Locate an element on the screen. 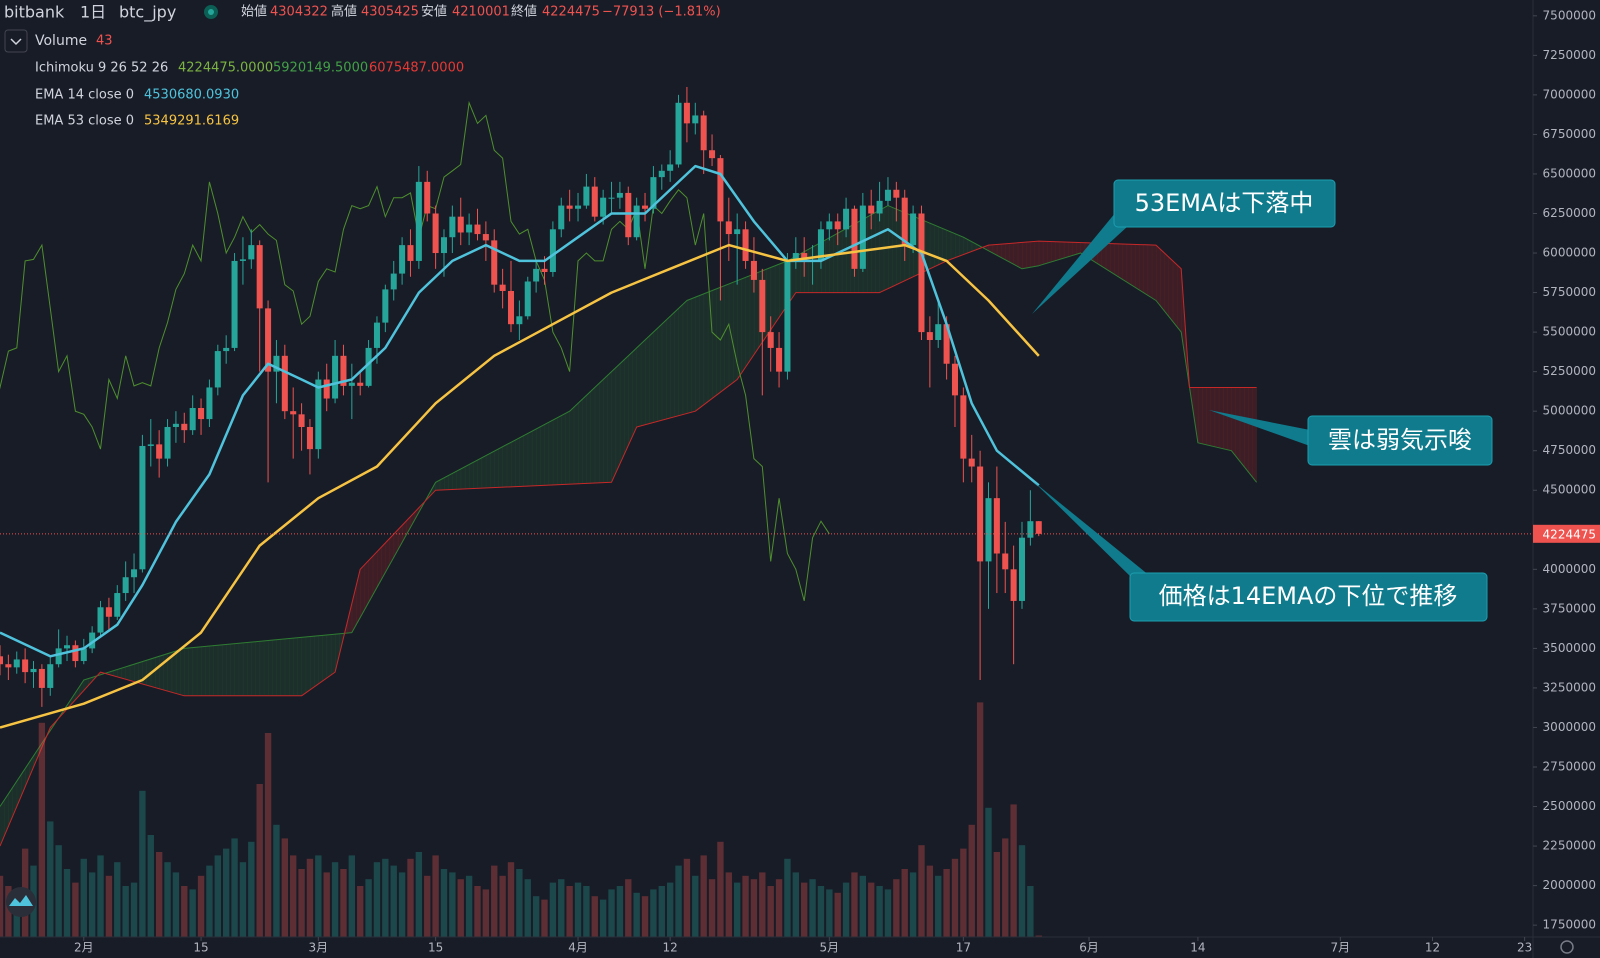  y-tick-label: 4000000 is located at coordinates (1569, 569).